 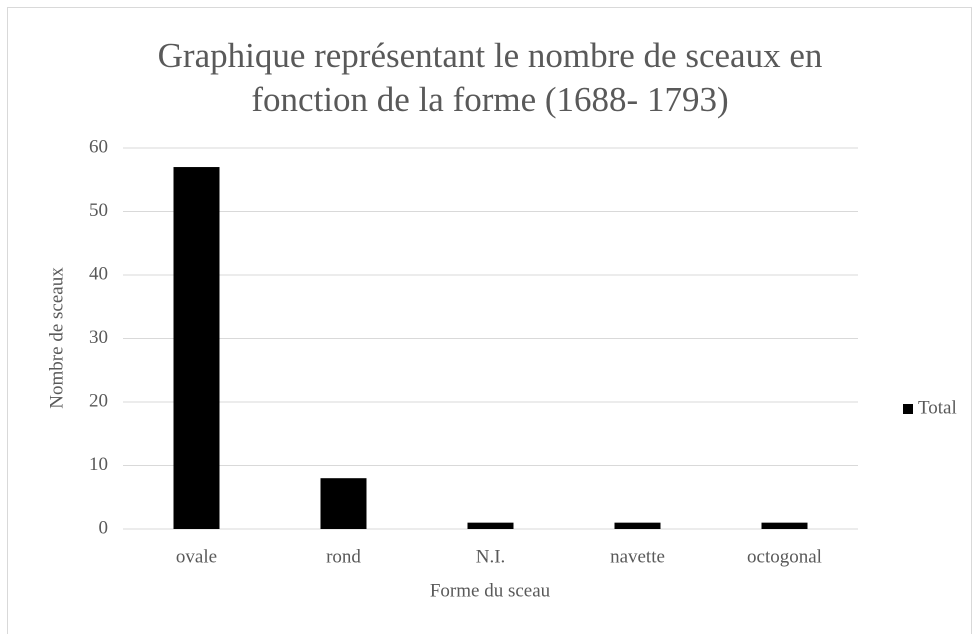 I want to click on y-tick-label: 10, so click(x=98, y=464).